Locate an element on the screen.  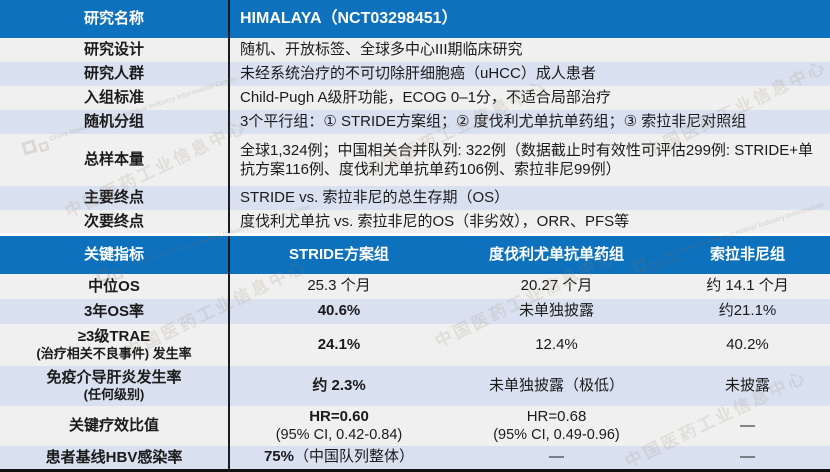
metric-cell: 20.27 个月 is located at coordinates (556, 286).